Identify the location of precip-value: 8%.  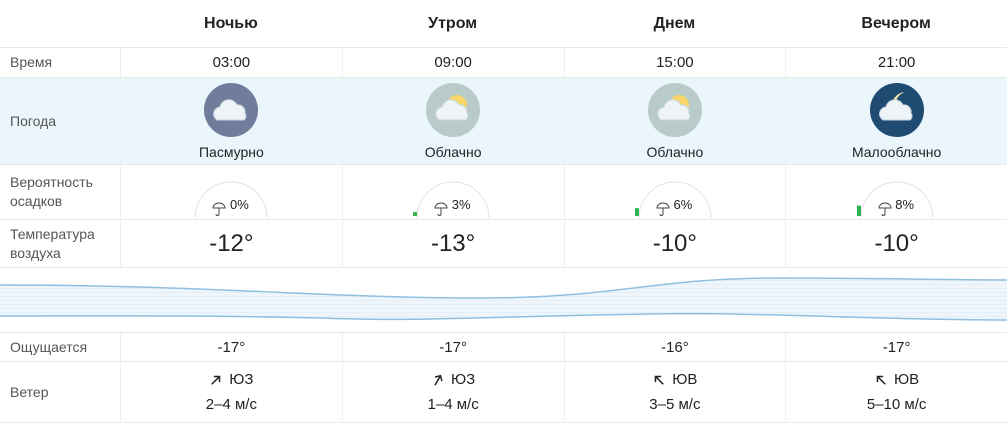
(905, 204).